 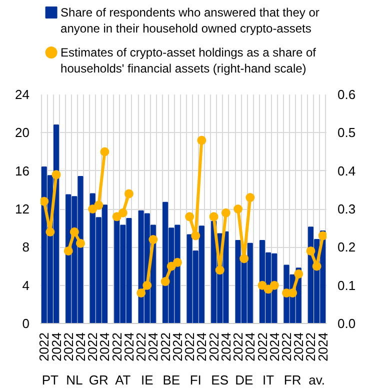 What do you see at coordinates (190, 21) in the screenshot?
I see `legend-label: Share of respondents who answered that they or anyone in their household owned crypto-assets` at bounding box center [190, 21].